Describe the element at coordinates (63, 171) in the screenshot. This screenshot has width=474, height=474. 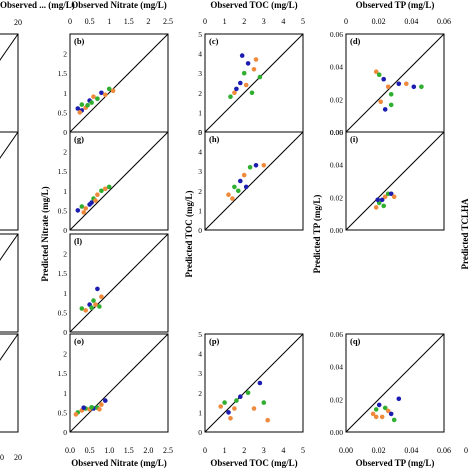
I see `y-tick-label: 1.5` at that location.